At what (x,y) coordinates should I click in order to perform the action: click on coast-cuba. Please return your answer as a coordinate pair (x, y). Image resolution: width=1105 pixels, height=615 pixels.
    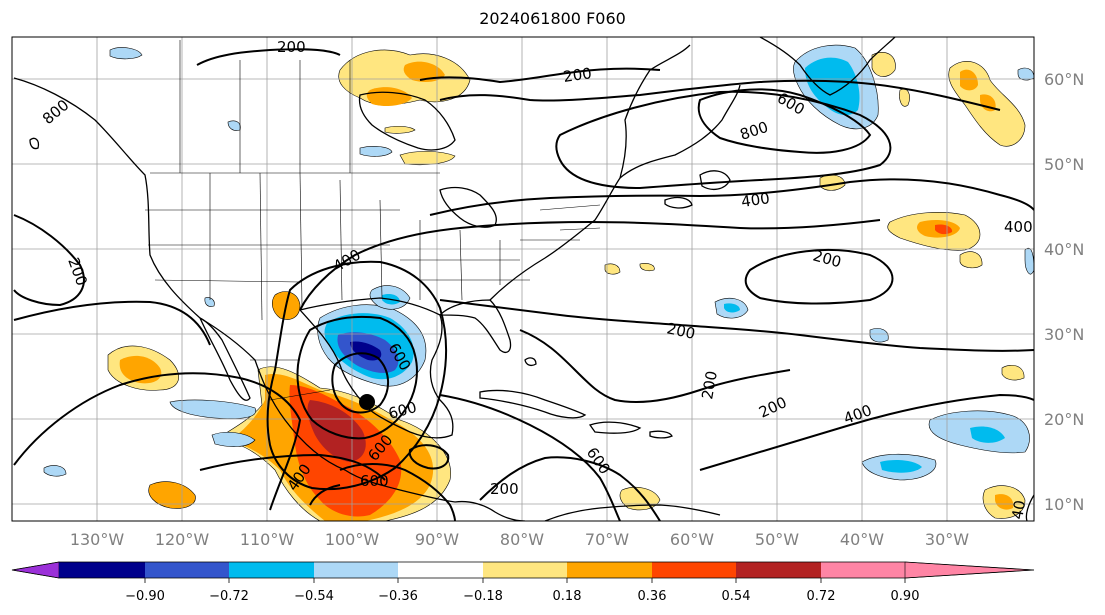
    Looking at the image, I should click on (533, 404).